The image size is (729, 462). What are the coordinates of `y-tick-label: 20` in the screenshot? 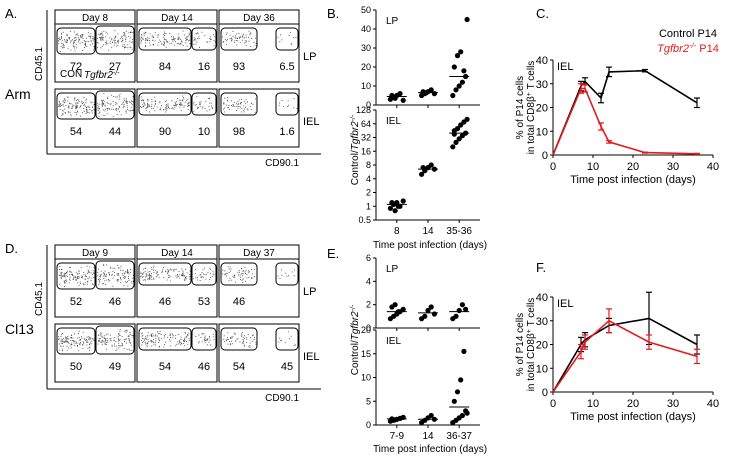 It's located at (366, 67).